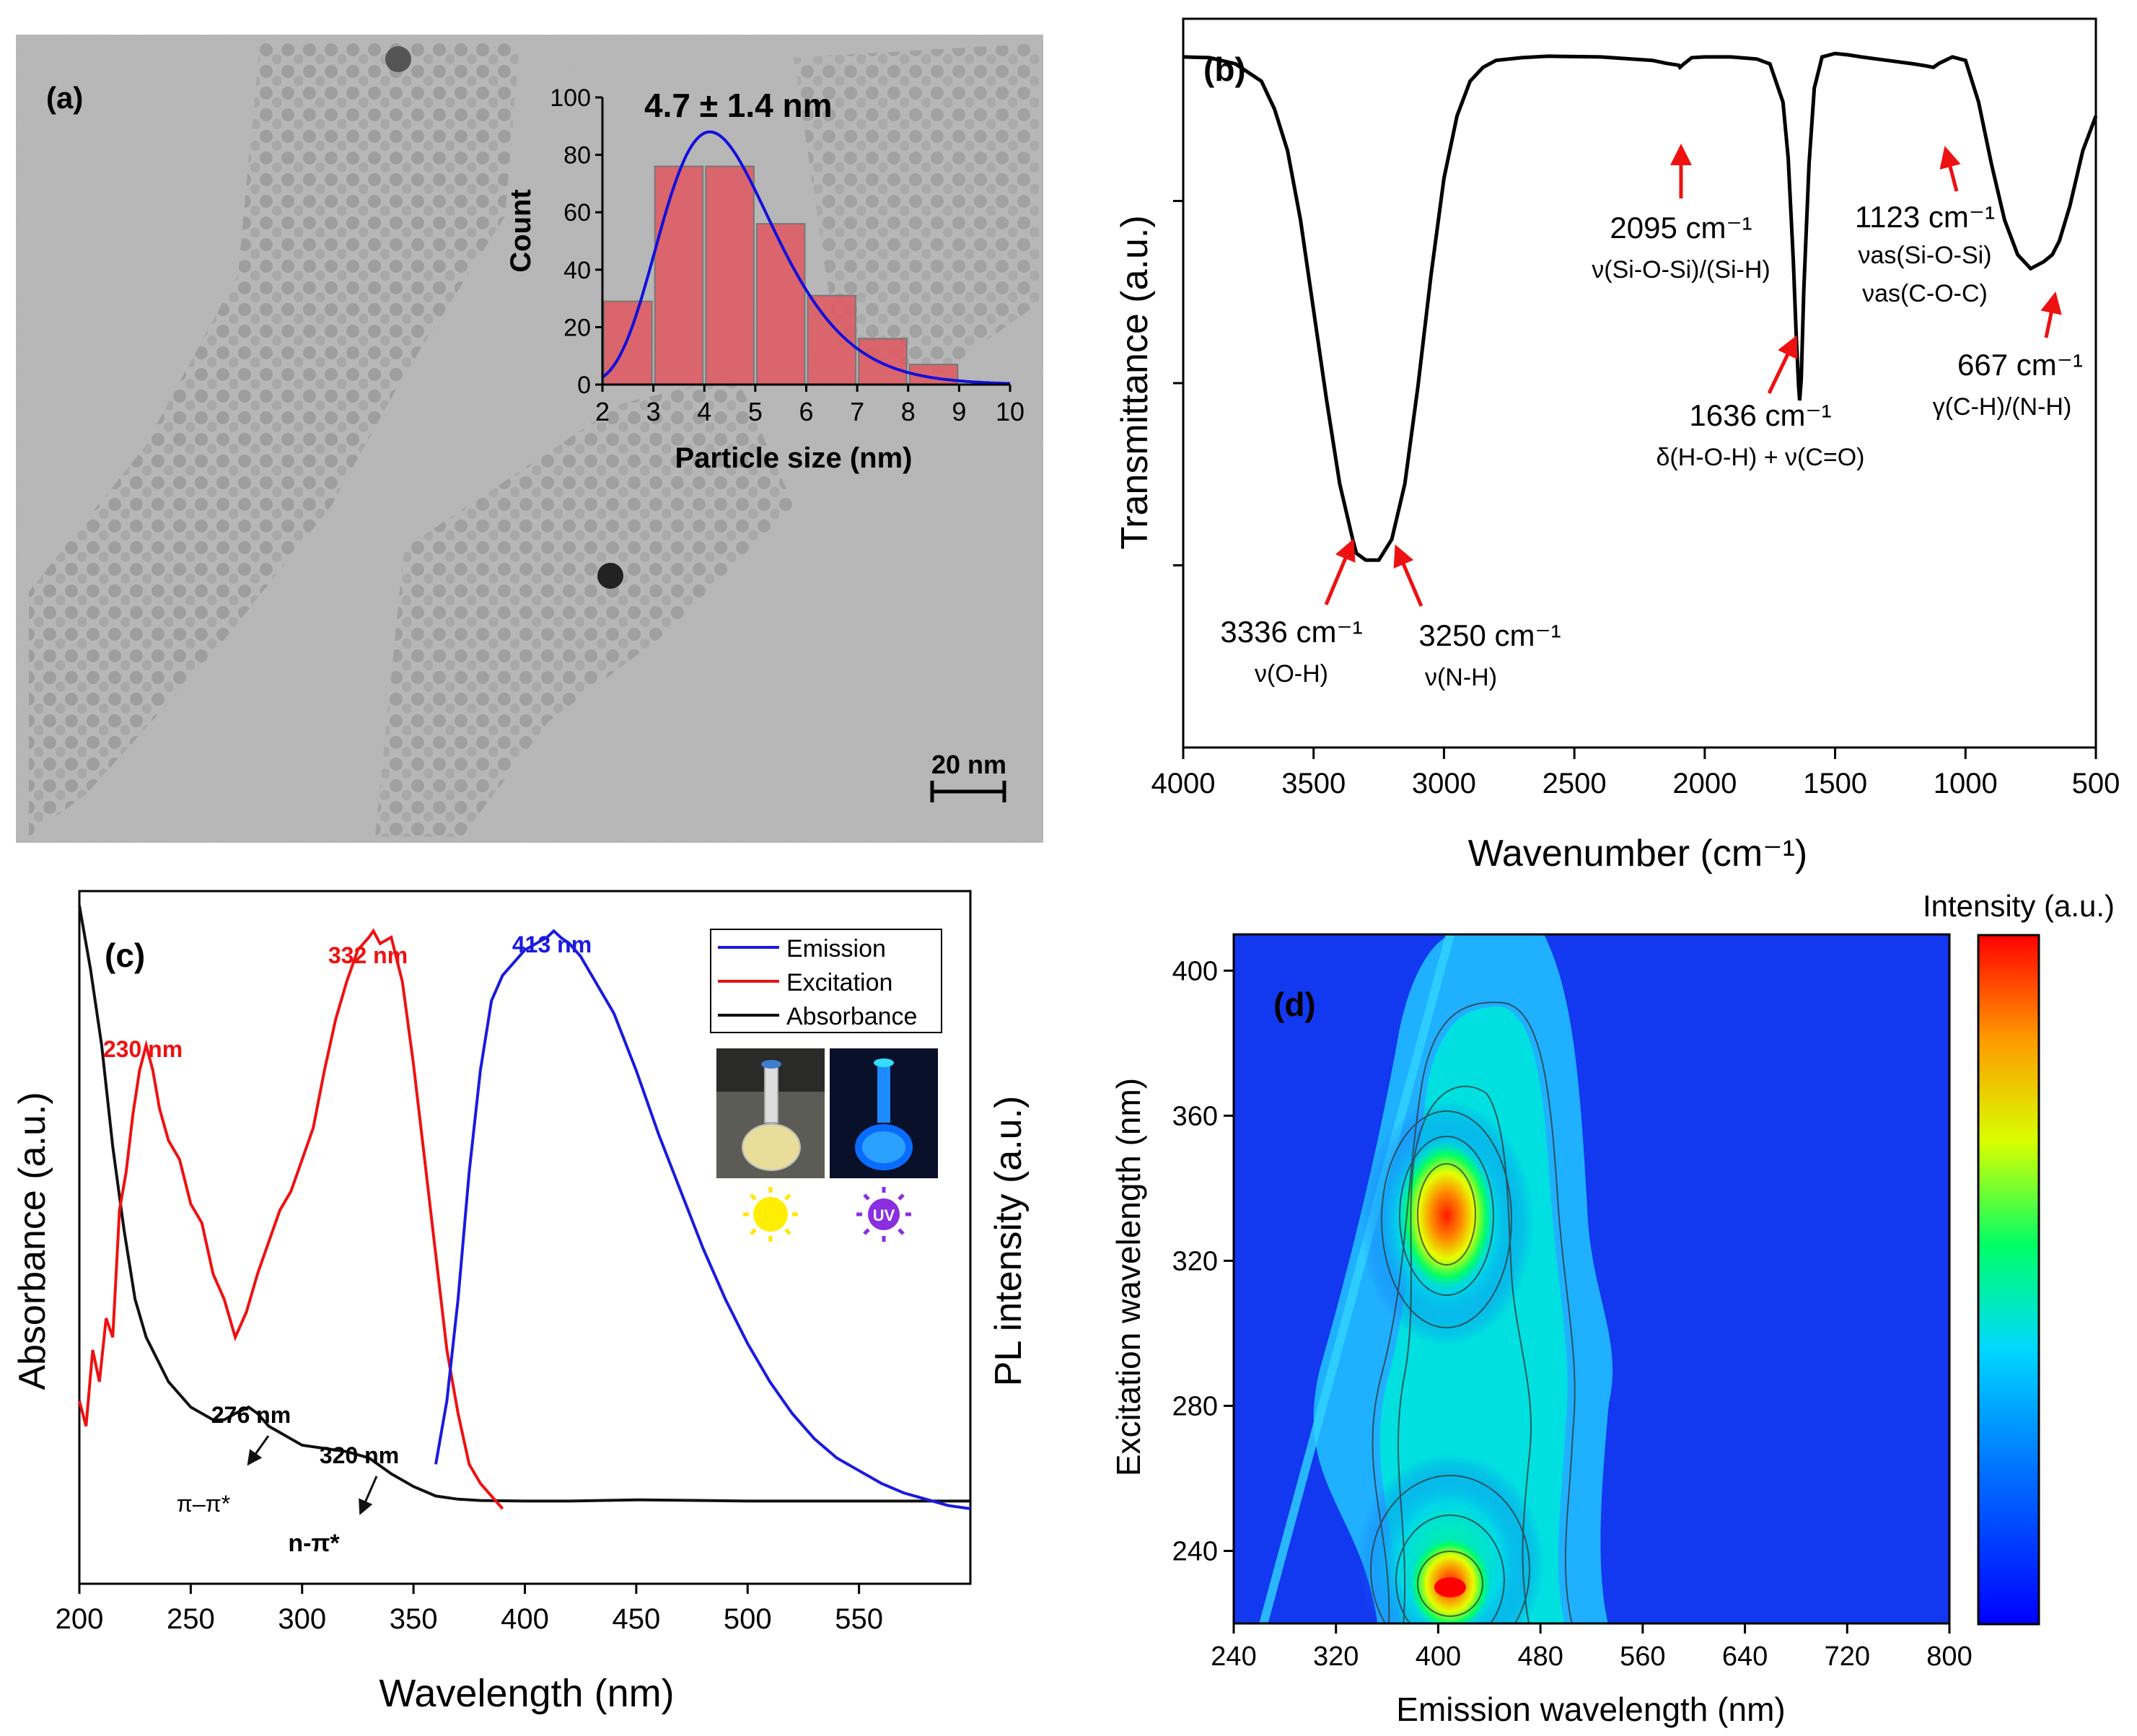 The height and width of the screenshot is (1736, 2137). What do you see at coordinates (526, 1693) in the screenshot?
I see `optical-xlabel: Wavelength (nm)` at bounding box center [526, 1693].